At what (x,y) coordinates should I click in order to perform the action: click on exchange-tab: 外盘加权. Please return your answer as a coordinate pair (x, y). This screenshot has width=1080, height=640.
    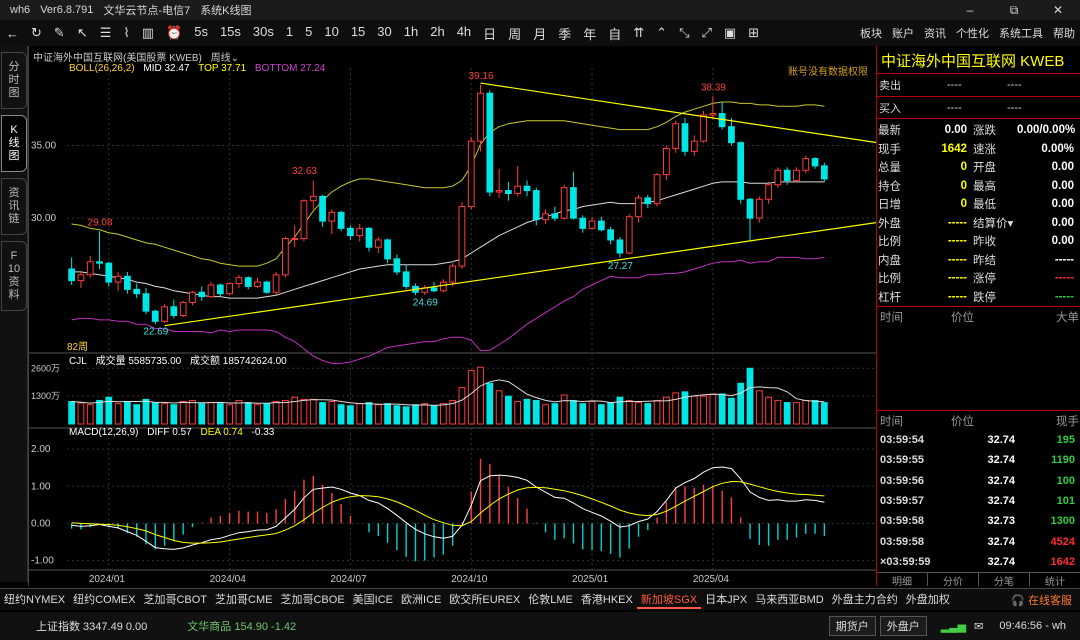
    Looking at the image, I should click on (927, 599).